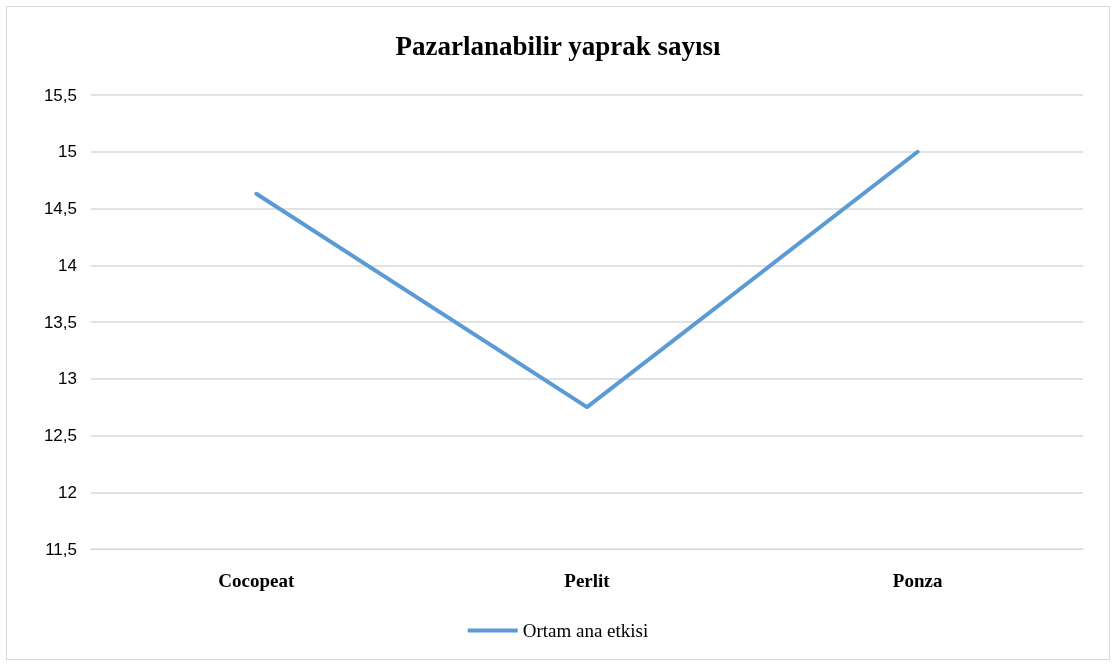 The height and width of the screenshot is (668, 1118). Describe the element at coordinates (67, 152) in the screenshot. I see `y-tick-label: 15` at that location.